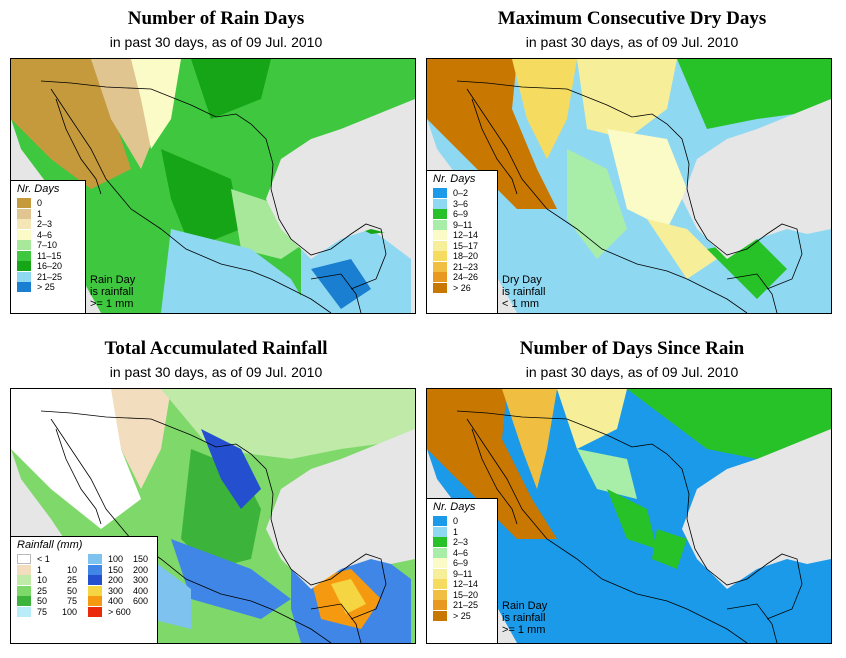  Describe the element at coordinates (632, 18) in the screenshot. I see `panel-title: Maximum Consecutive Dry Days` at that location.